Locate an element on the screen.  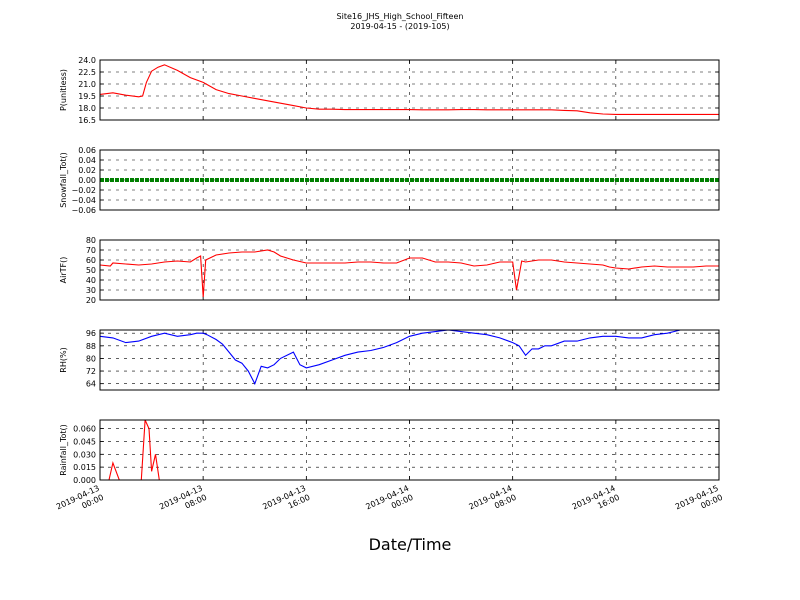
y-tick-label: 64 is located at coordinates (91, 384).